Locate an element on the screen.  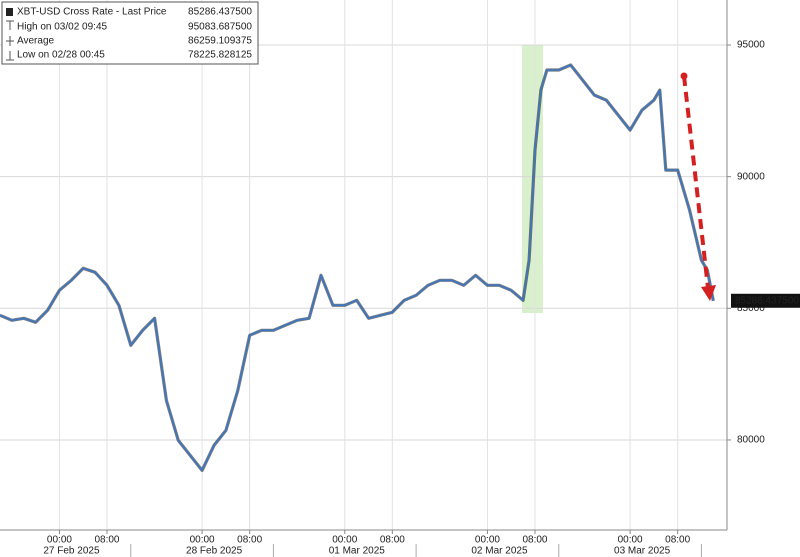
legend-value: 85286.437500 is located at coordinates (220, 12).